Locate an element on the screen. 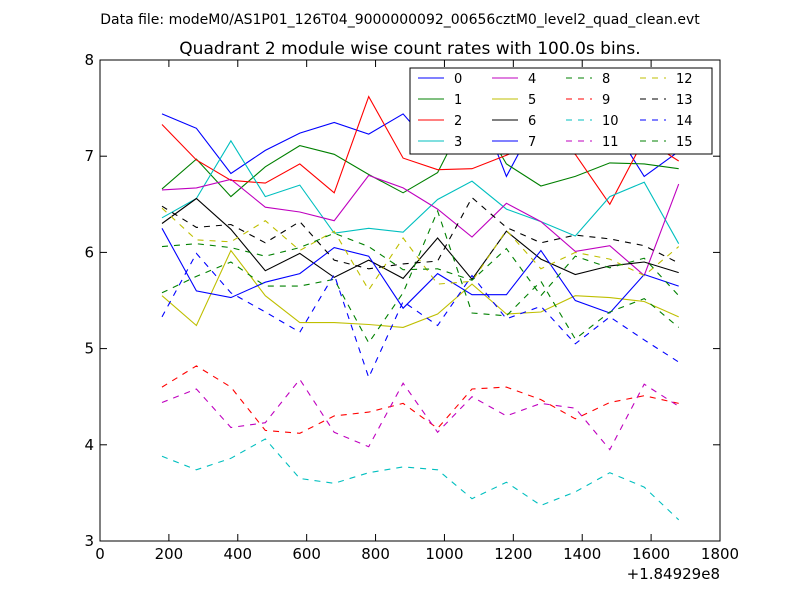 The width and height of the screenshot is (800, 600). legend-box is located at coordinates (561, 111).